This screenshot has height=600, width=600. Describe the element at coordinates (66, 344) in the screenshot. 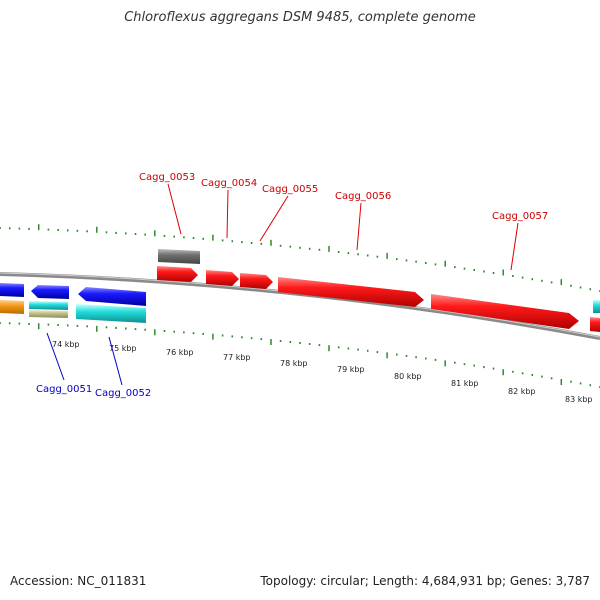

I see `kbp-label-74: 74 kbp` at that location.